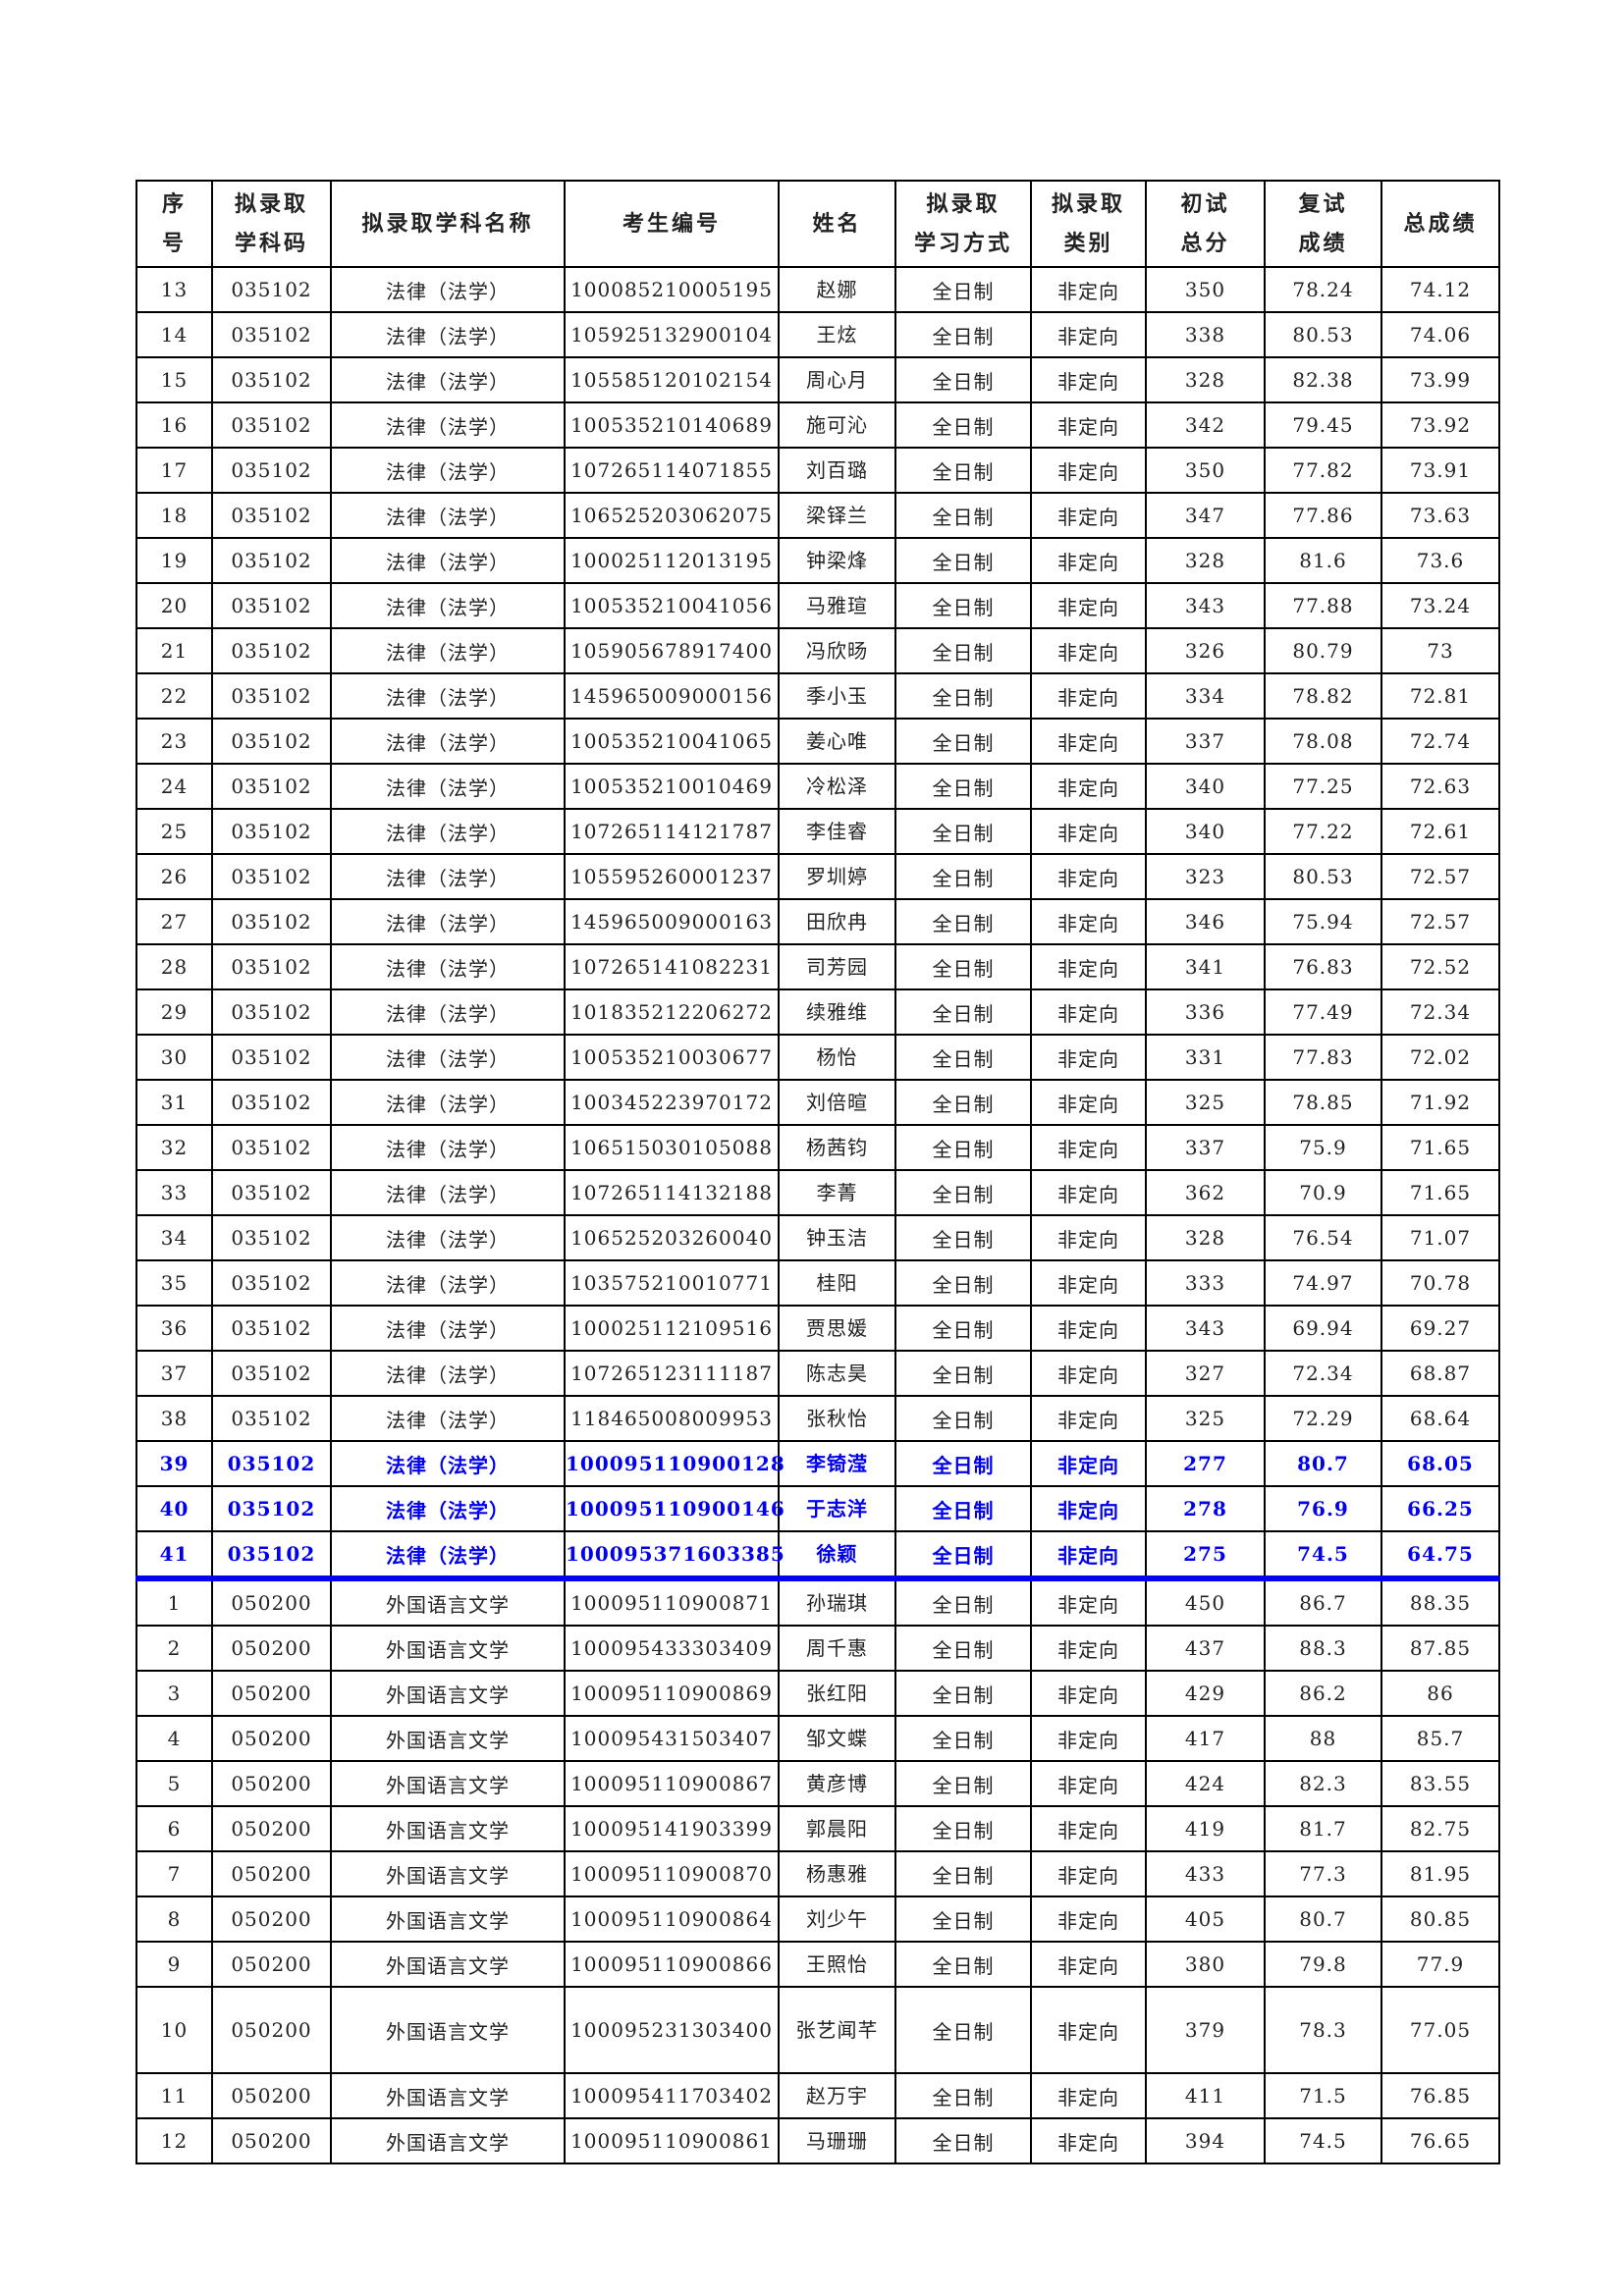  I want to click on cell-candidate-id: 107265114132188, so click(672, 1192).